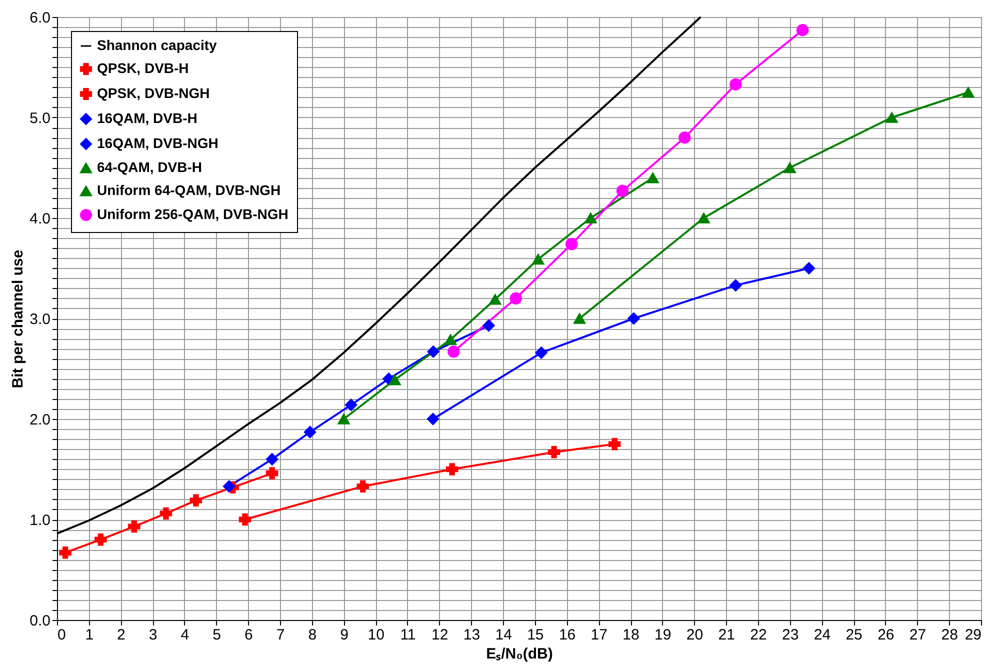 The image size is (991, 671). Describe the element at coordinates (216, 635) in the screenshot. I see `x-tick-label: 5` at that location.